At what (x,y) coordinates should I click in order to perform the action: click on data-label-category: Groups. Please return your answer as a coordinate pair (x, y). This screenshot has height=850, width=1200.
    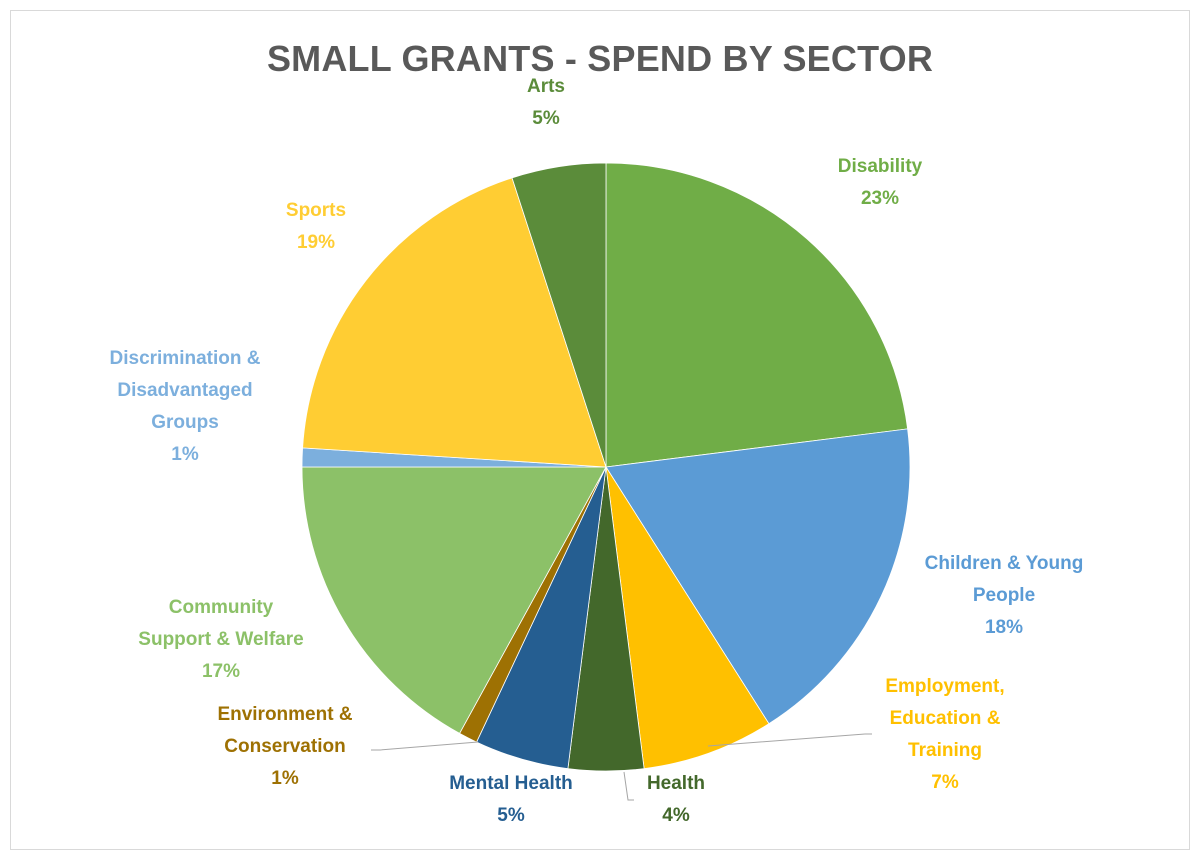
    Looking at the image, I should click on (185, 422).